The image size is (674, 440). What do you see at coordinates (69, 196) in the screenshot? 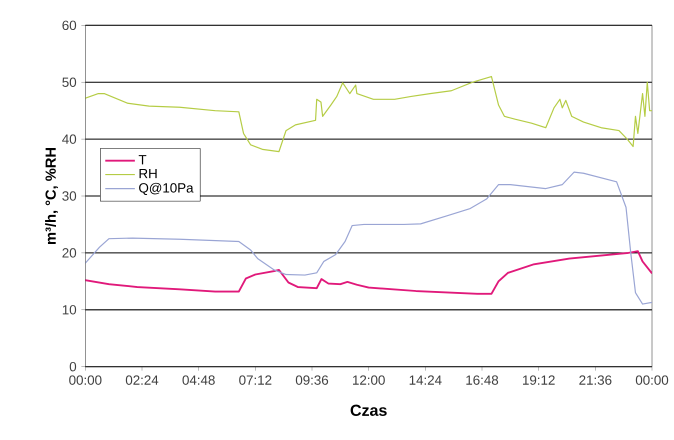
I see `y-tick-label: 30` at bounding box center [69, 196].